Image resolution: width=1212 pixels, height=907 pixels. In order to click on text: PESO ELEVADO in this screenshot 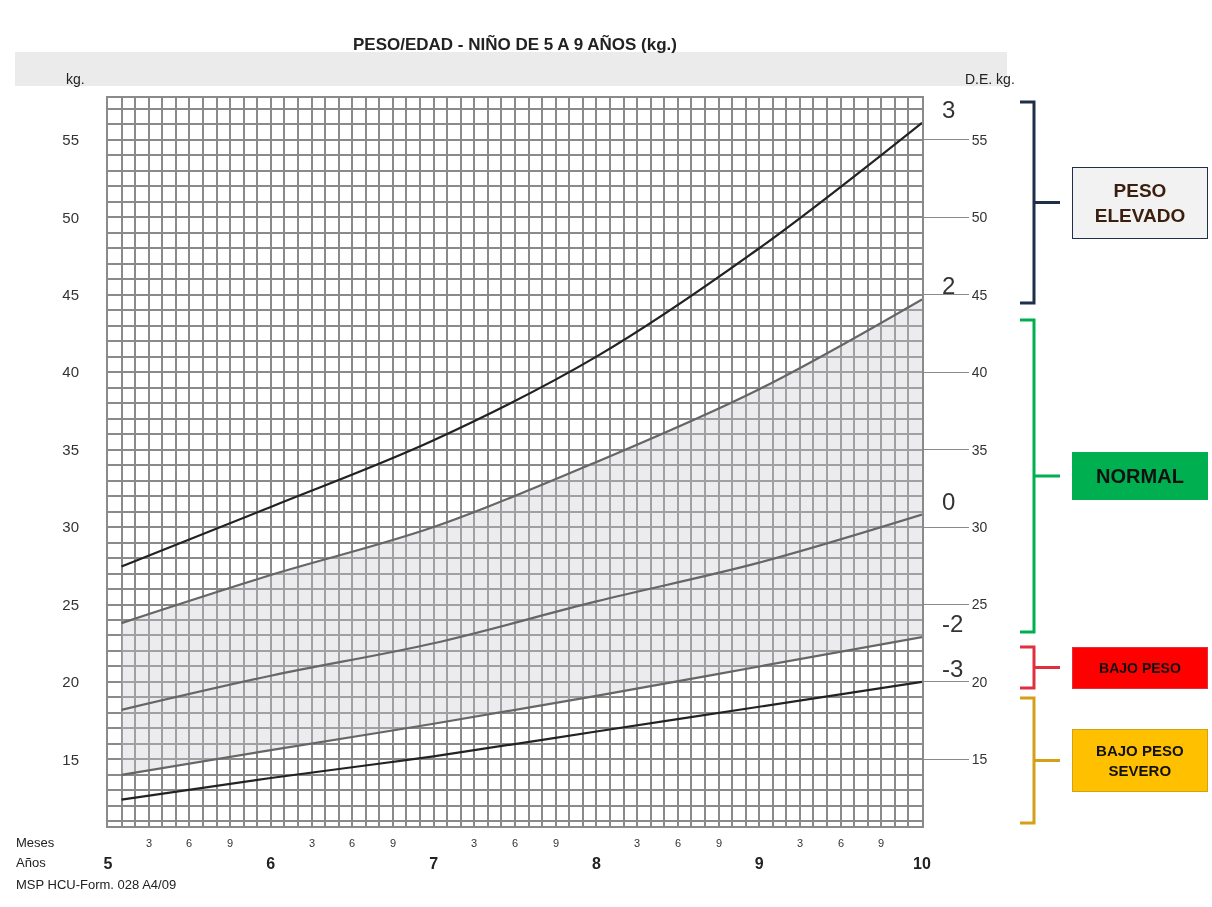, I will do `click(1140, 203)`.